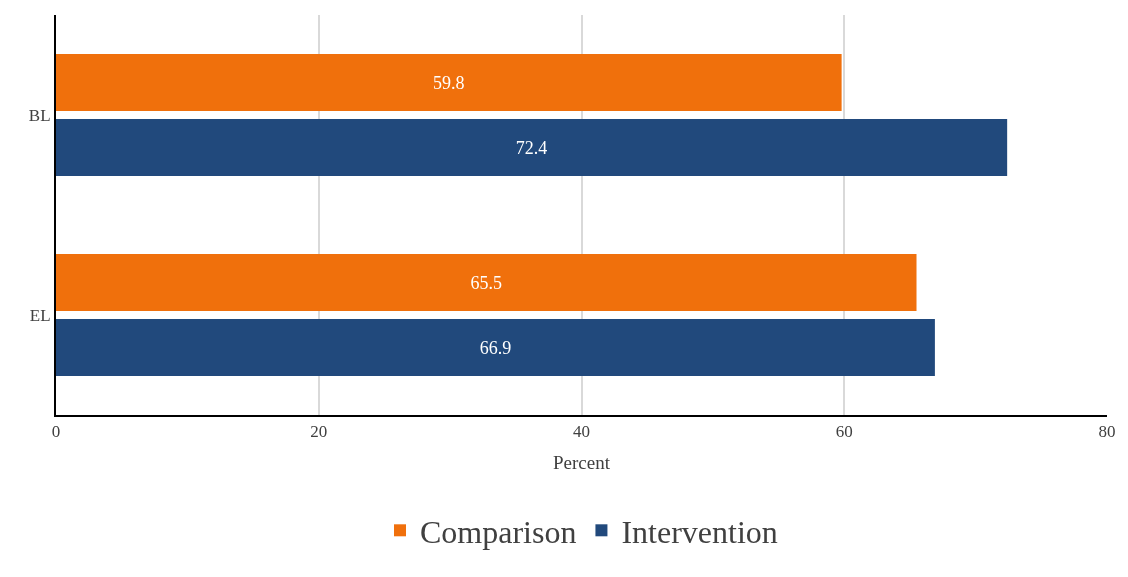  I want to click on x-tick-label: 40, so click(581, 432).